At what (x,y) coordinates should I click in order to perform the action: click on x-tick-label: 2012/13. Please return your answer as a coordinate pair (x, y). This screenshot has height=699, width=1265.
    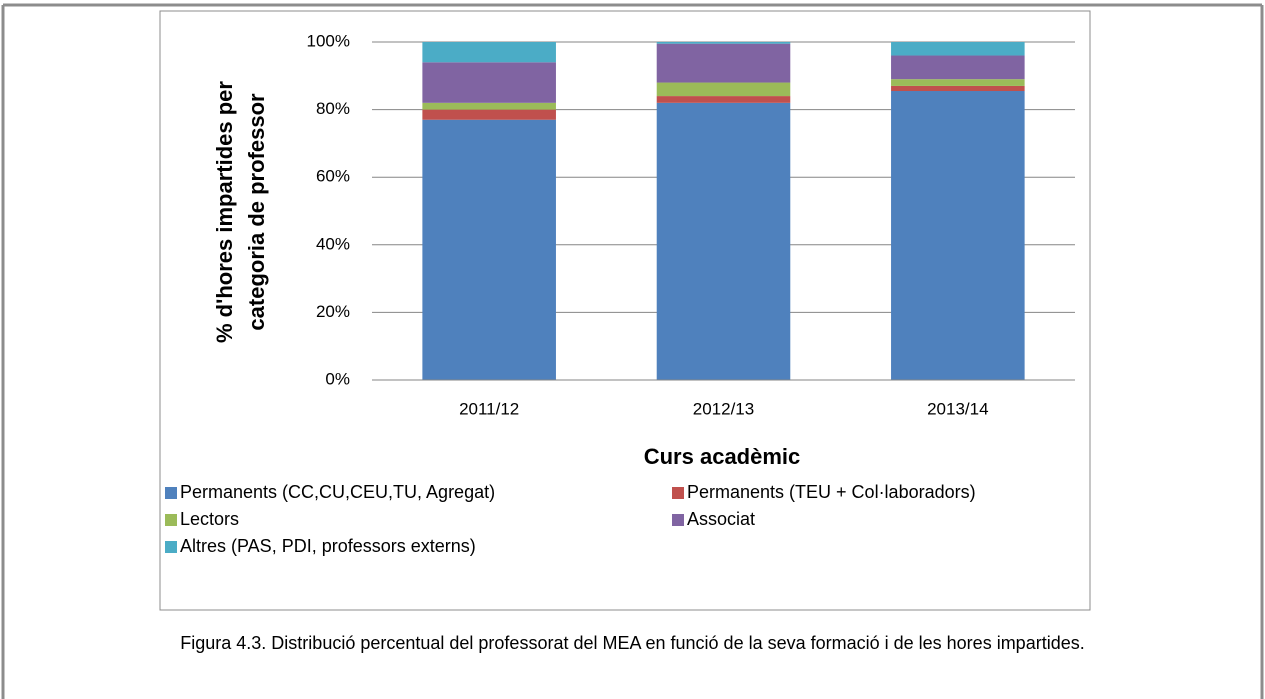
    Looking at the image, I should click on (723, 408).